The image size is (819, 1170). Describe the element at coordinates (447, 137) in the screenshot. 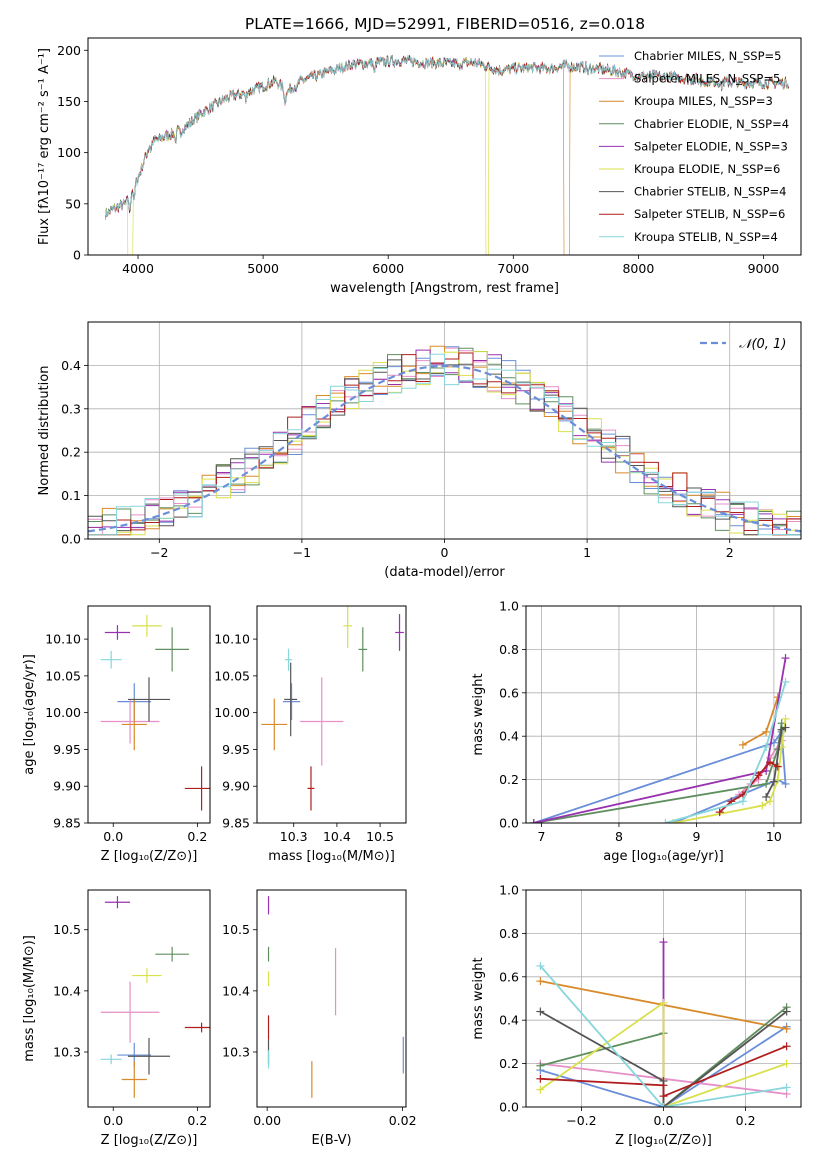

I see `spectrum-line` at that location.